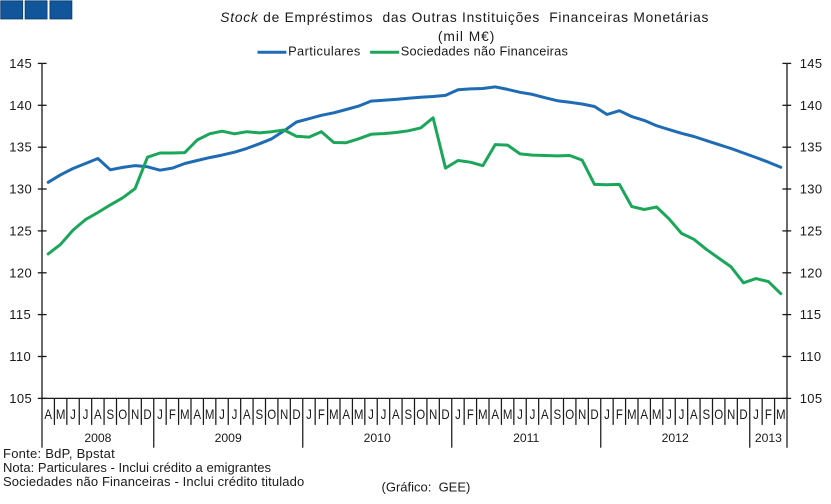  What do you see at coordinates (675, 438) in the screenshot?
I see `svg-text: 2012` at bounding box center [675, 438].